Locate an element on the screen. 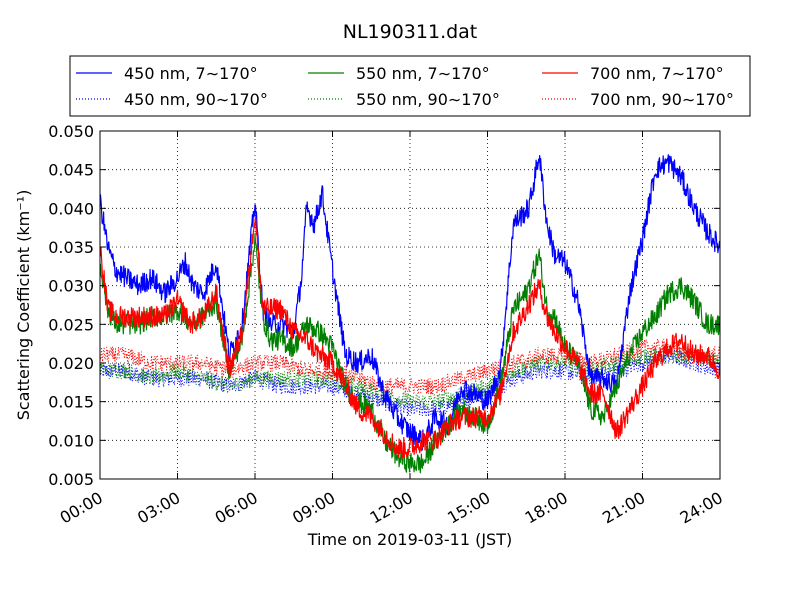 This screenshot has width=800, height=600. y-tick-label: 0.015 is located at coordinates (71, 402).